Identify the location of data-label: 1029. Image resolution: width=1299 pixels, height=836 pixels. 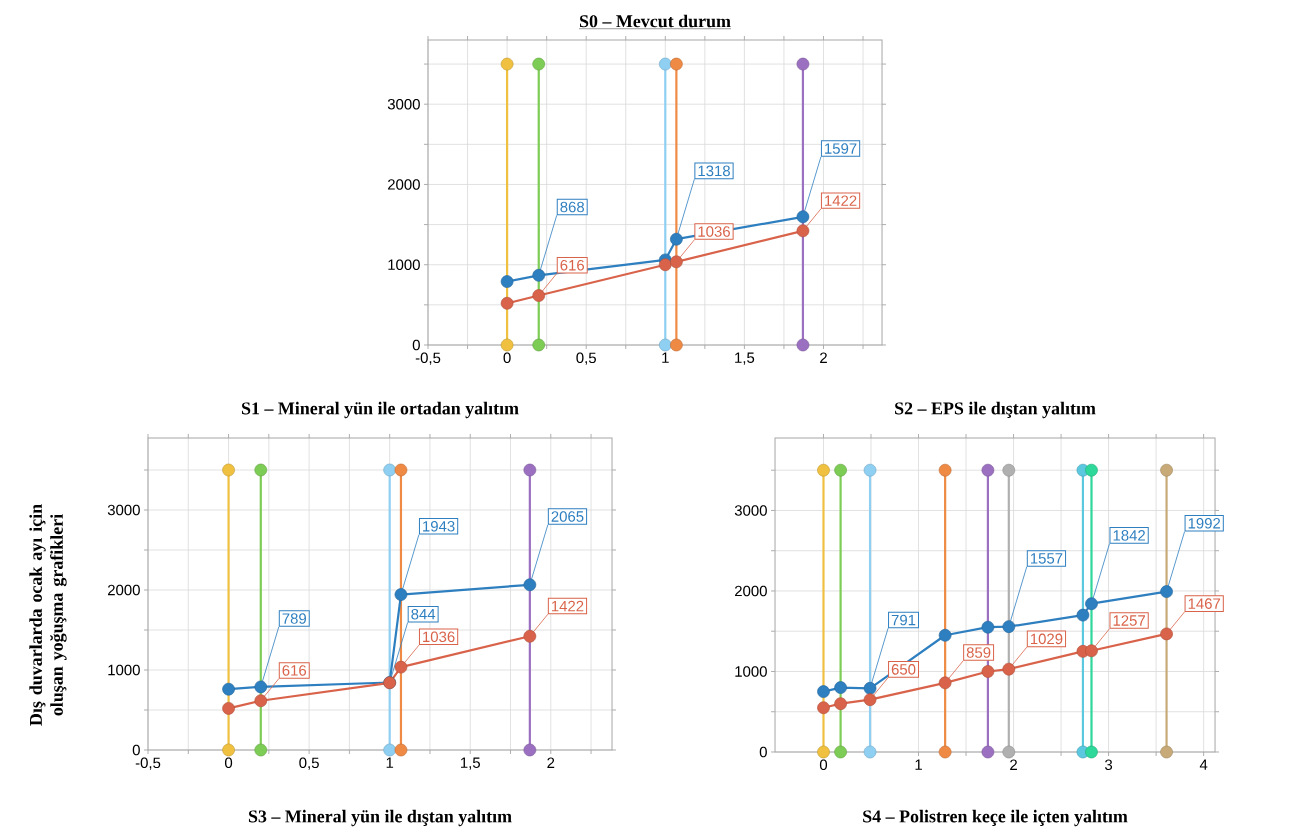
(1046, 639).